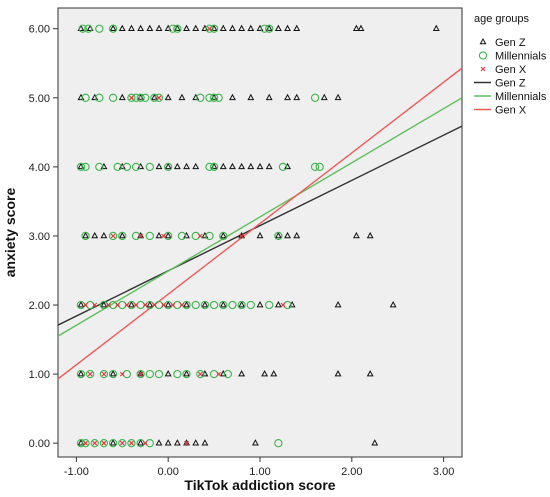 This screenshot has width=550, height=497. I want to click on x-tick-label: 0.00, so click(167, 472).